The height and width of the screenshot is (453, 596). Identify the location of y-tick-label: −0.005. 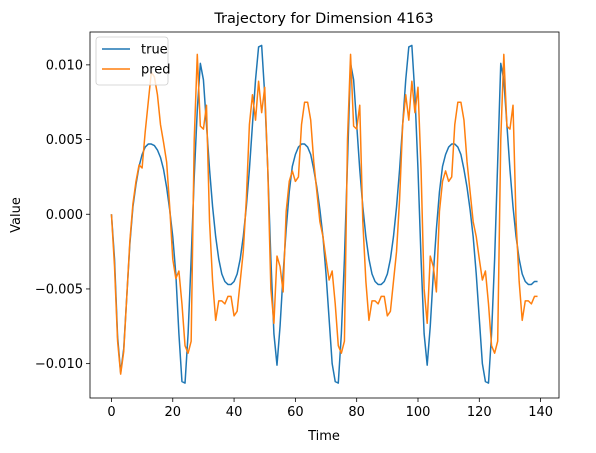
(59, 289).